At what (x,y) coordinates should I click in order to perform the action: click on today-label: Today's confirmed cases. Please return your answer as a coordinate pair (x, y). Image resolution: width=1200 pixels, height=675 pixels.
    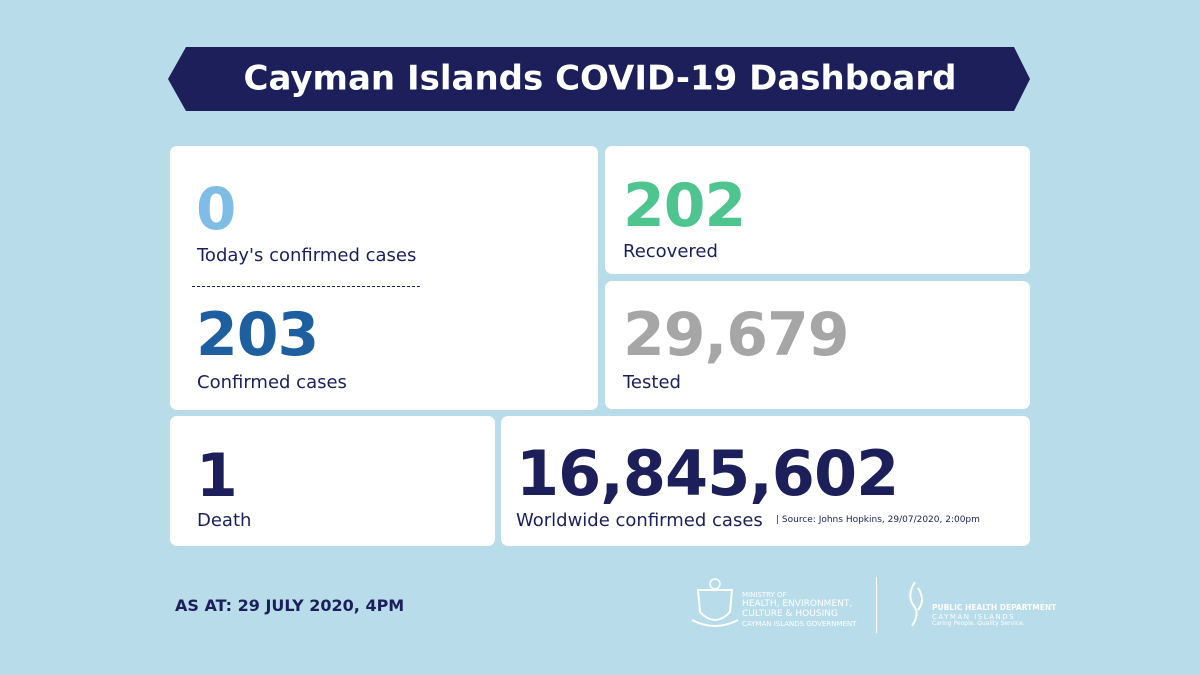
    Looking at the image, I should click on (307, 255).